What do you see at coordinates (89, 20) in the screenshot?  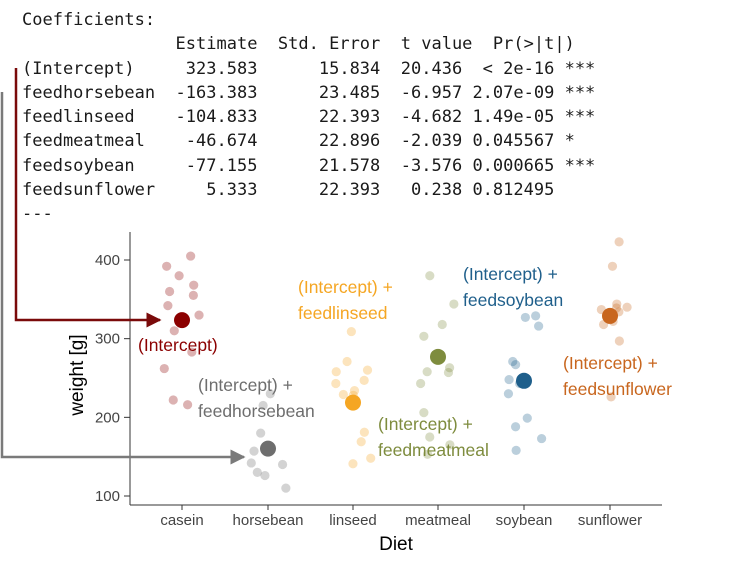 I see `coef-heading: Coefficients:` at bounding box center [89, 20].